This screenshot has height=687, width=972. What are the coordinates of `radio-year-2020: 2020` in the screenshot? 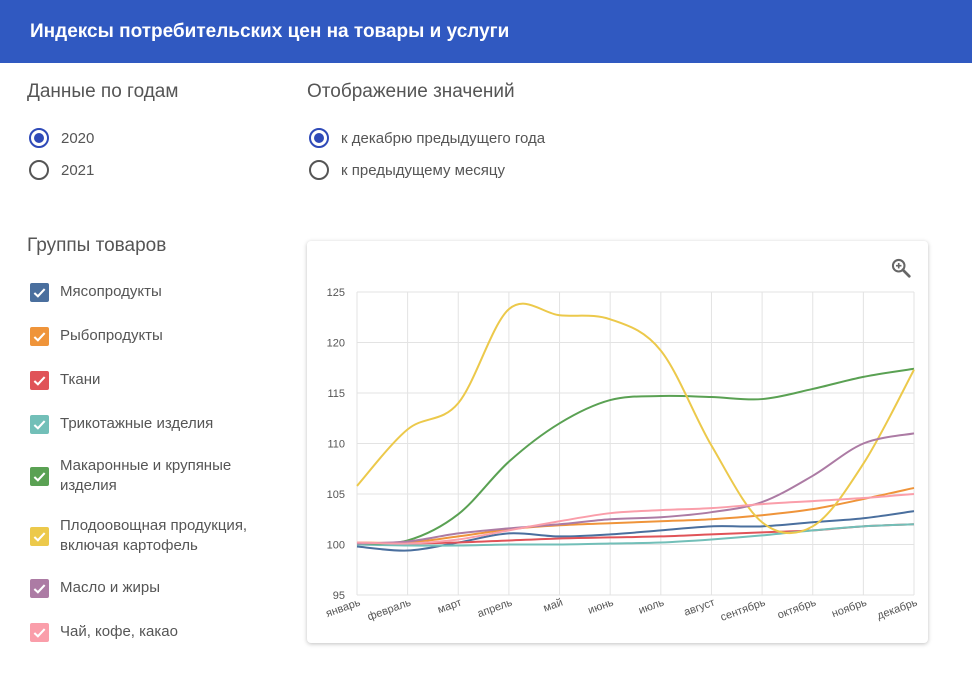 It's located at (61, 138).